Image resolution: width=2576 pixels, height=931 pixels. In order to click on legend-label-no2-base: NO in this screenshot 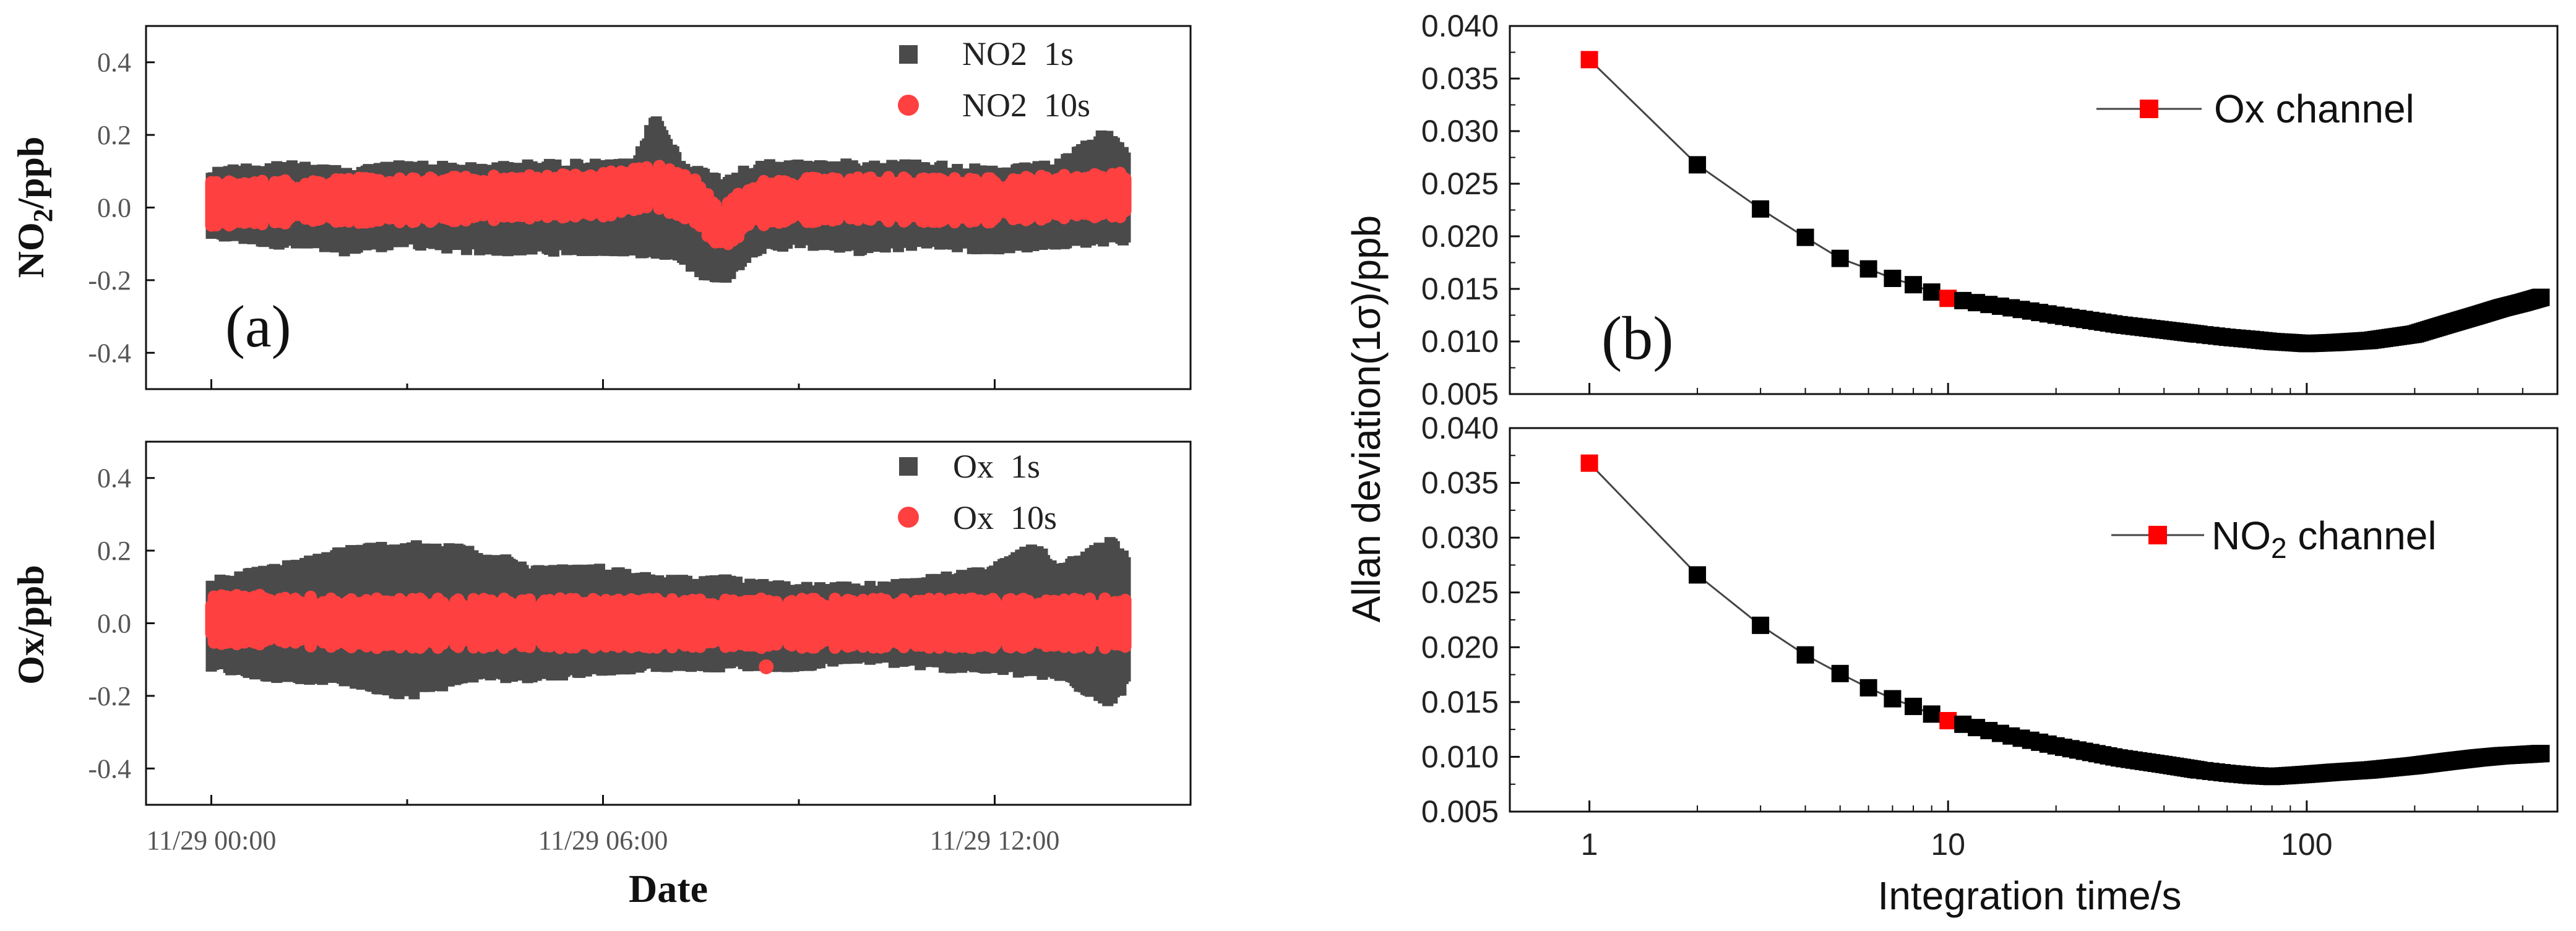, I will do `click(2241, 536)`.